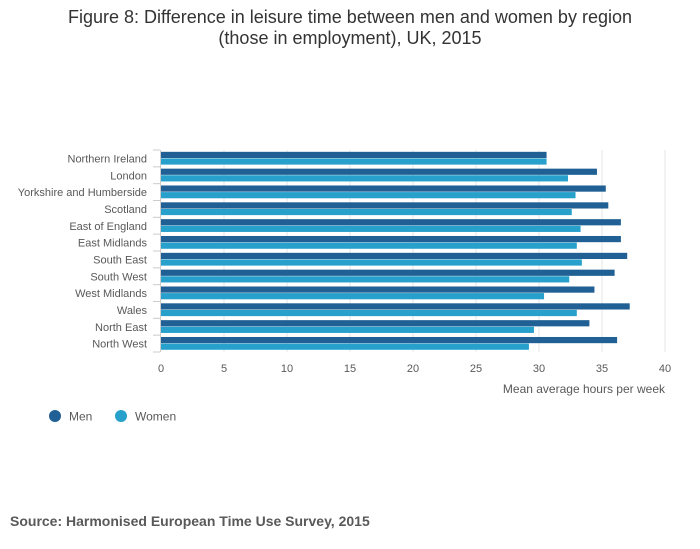 The image size is (700, 549). What do you see at coordinates (119, 345) in the screenshot?
I see `category-label: North West` at bounding box center [119, 345].